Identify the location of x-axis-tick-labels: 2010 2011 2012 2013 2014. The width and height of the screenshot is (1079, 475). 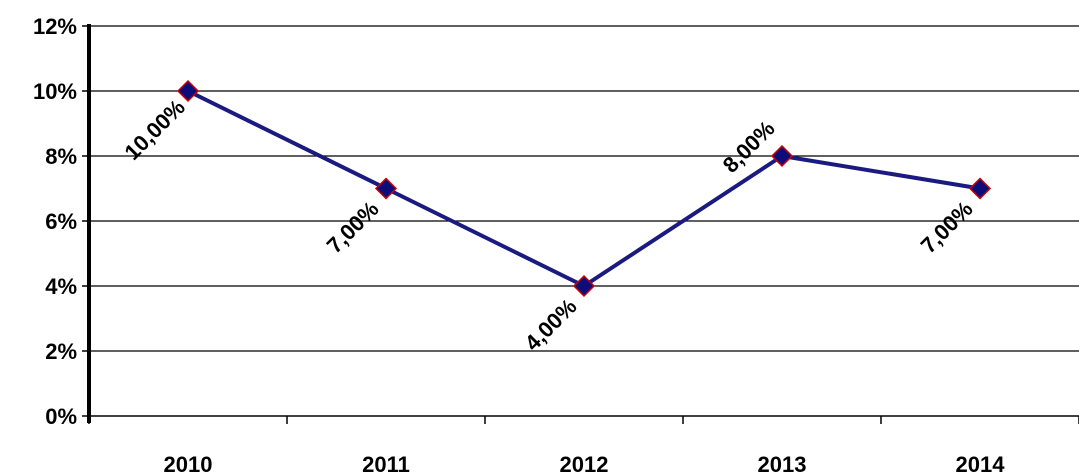
(585, 463).